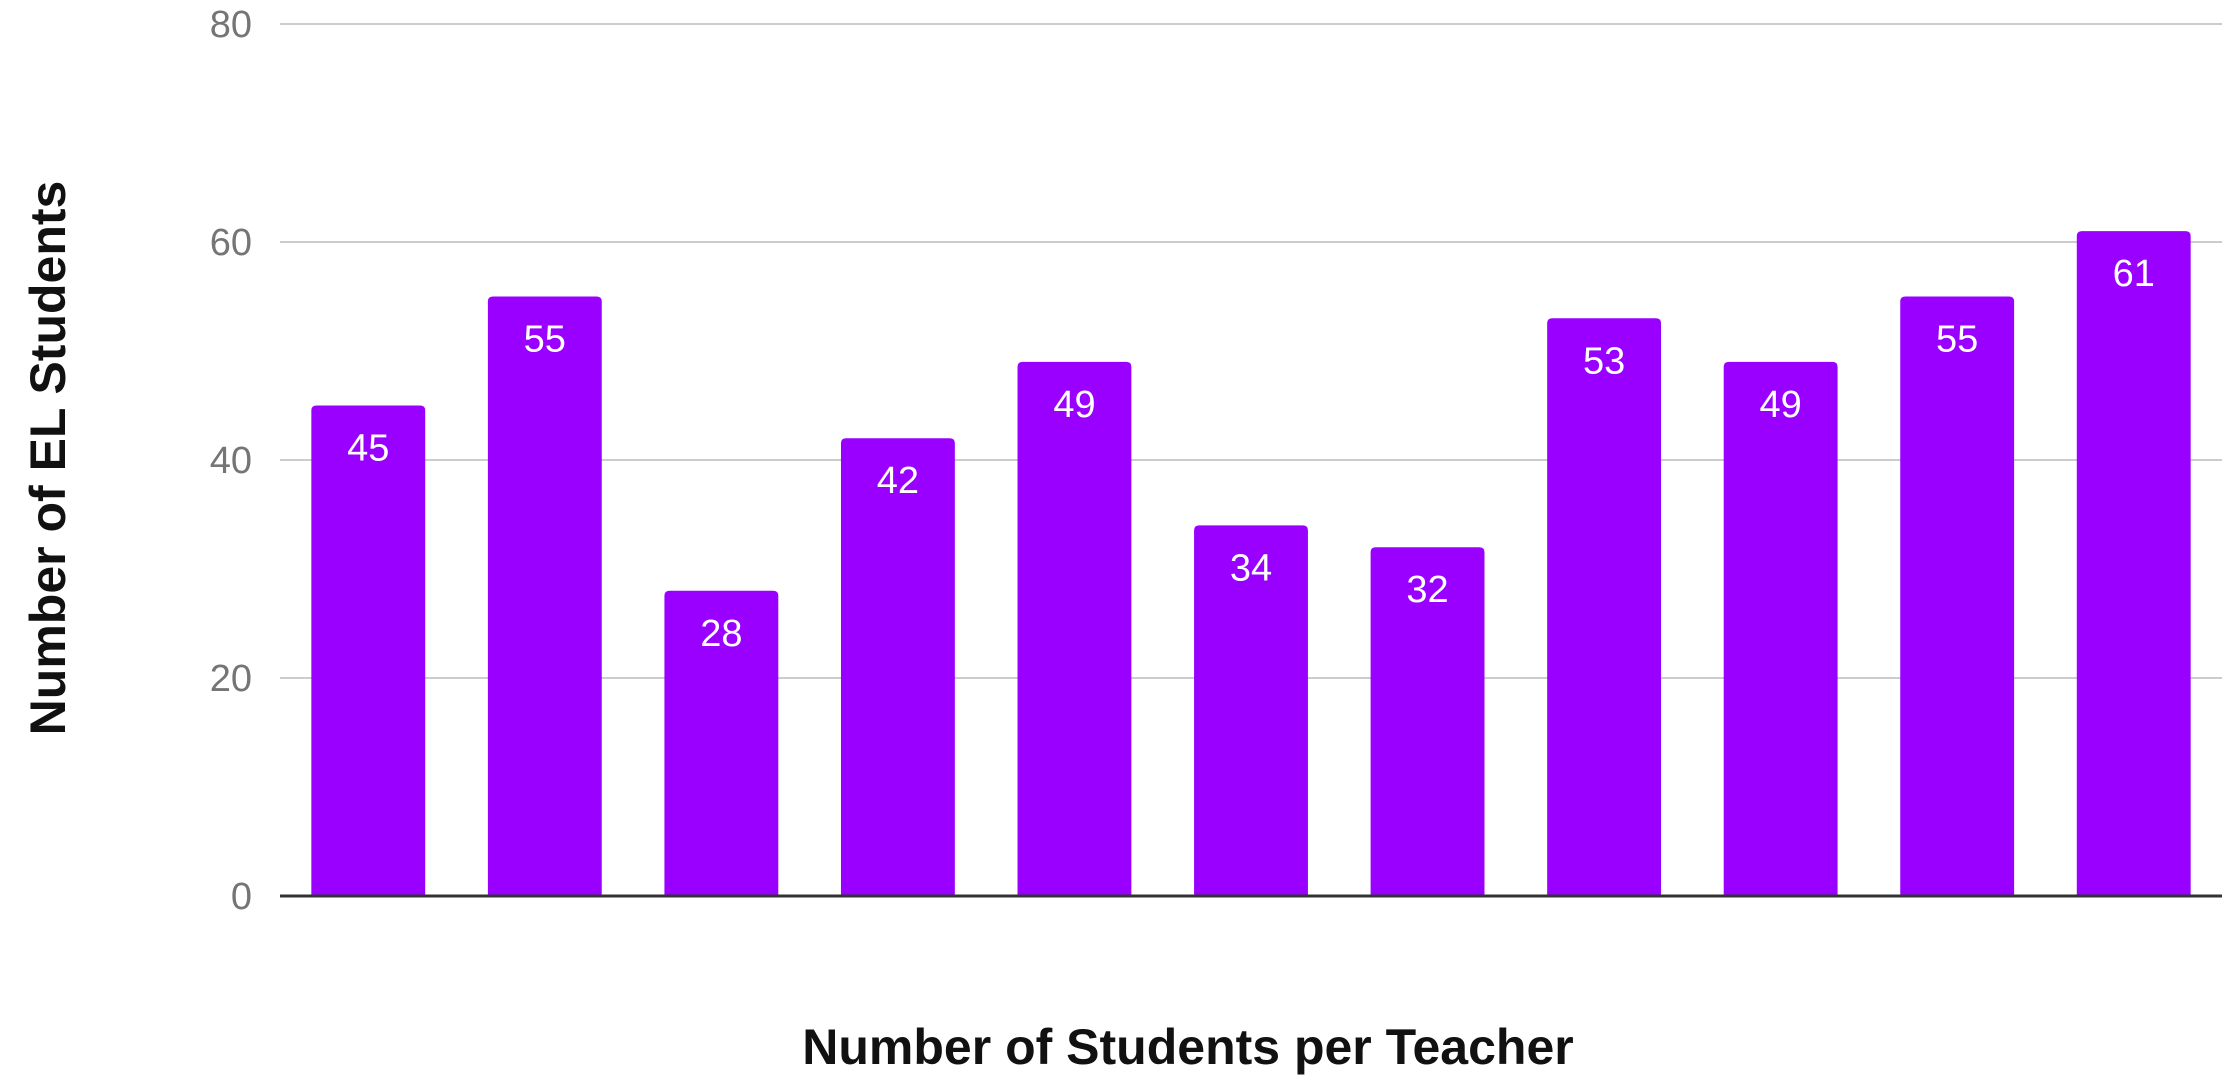 The image size is (2237, 1078). I want to click on bar-value-label: 28, so click(721, 634).